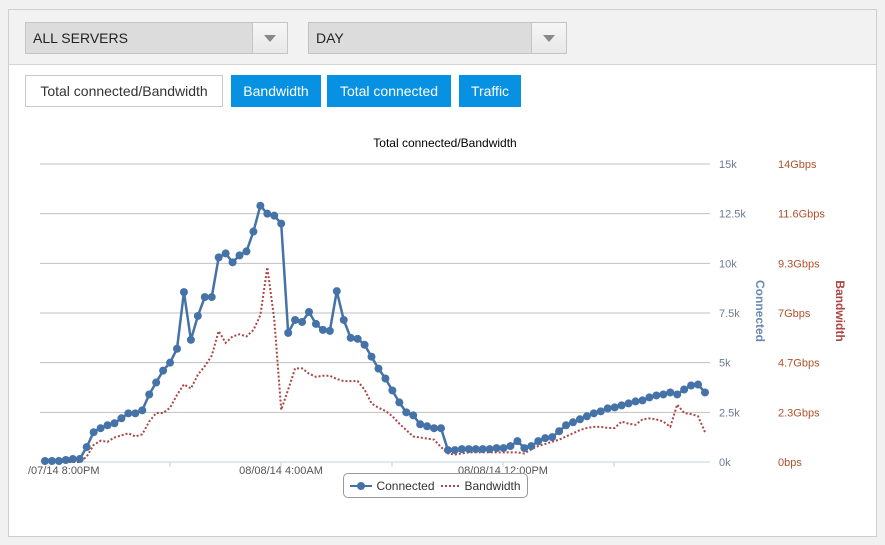 Image resolution: width=885 pixels, height=545 pixels. What do you see at coordinates (490, 91) in the screenshot?
I see `tab-traffic: Traffic` at bounding box center [490, 91].